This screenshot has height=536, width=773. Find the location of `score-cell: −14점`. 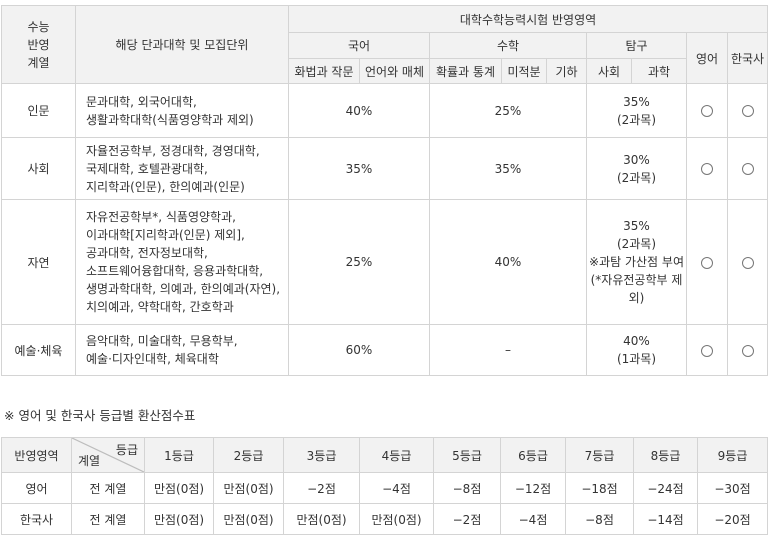

score-cell: −14점 is located at coordinates (665, 519).